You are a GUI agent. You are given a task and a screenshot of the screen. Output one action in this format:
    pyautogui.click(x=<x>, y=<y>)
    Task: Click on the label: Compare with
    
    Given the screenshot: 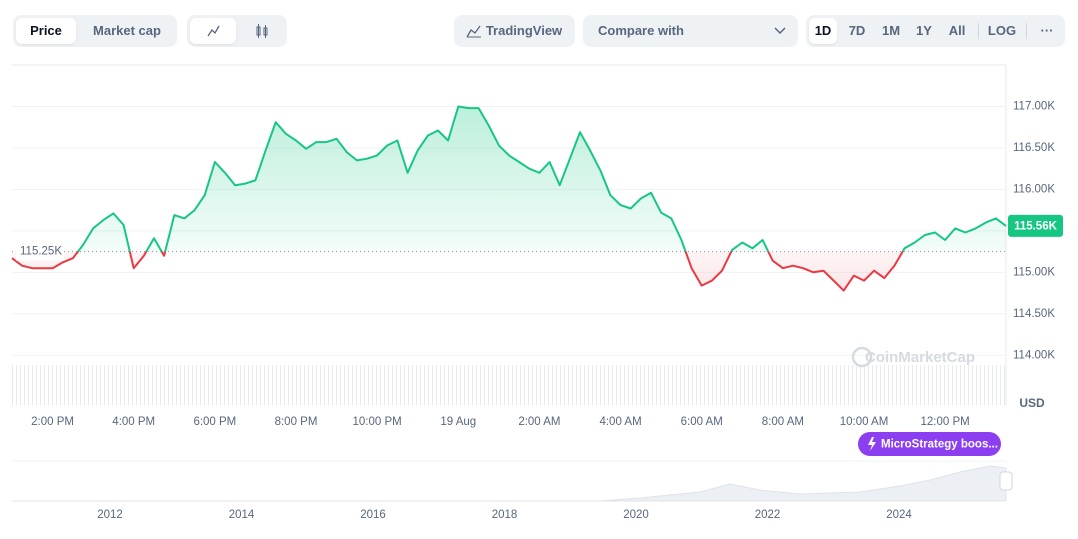 What is the action you would take?
    pyautogui.click(x=641, y=30)
    